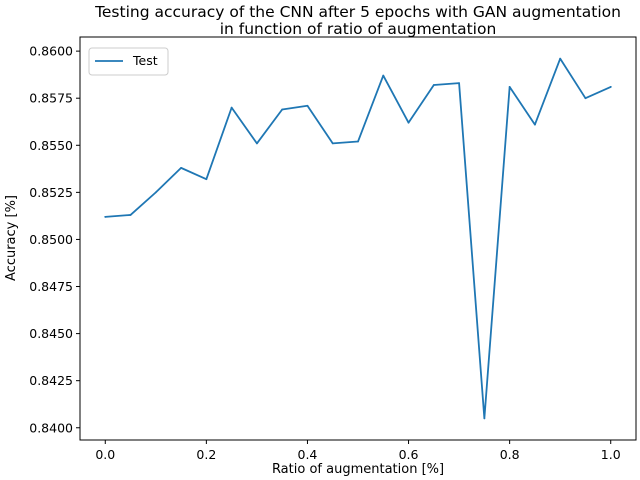 Image resolution: width=640 pixels, height=480 pixels. Describe the element at coordinates (206, 454) in the screenshot. I see `x-tick-label: 0.2` at that location.